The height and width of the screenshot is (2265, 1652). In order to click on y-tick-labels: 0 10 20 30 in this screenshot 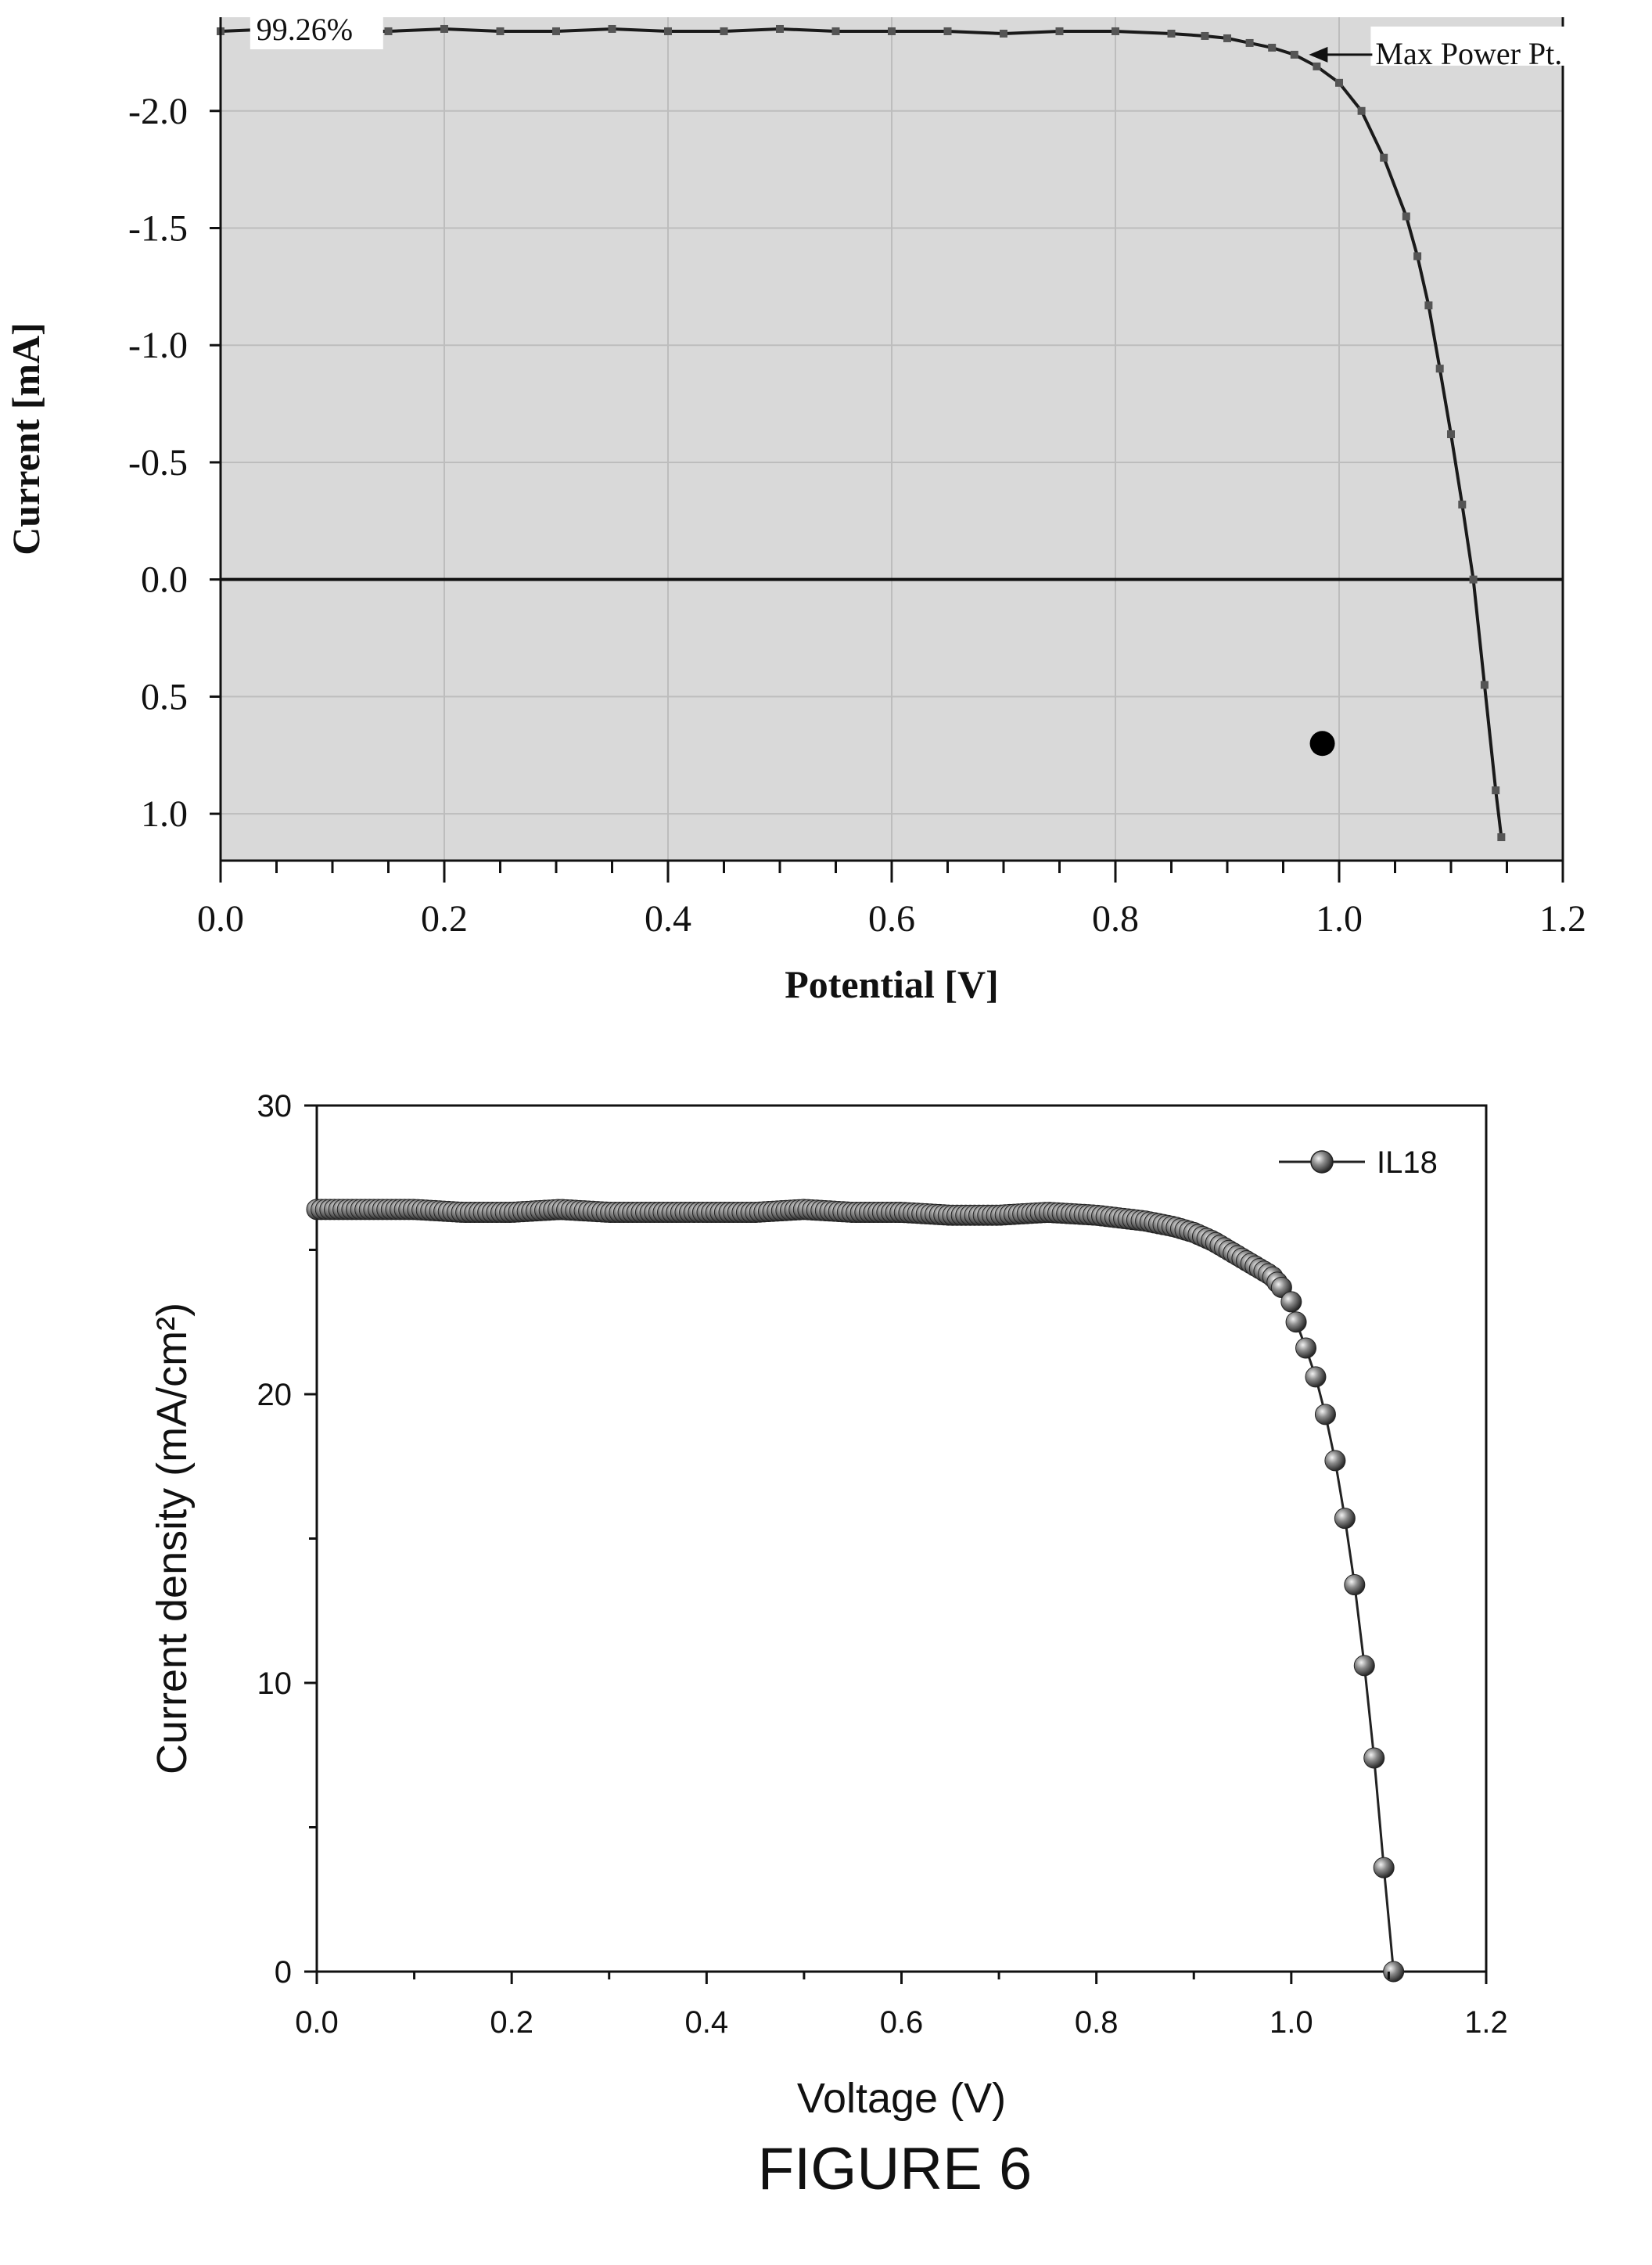, I will do `click(275, 1539)`.